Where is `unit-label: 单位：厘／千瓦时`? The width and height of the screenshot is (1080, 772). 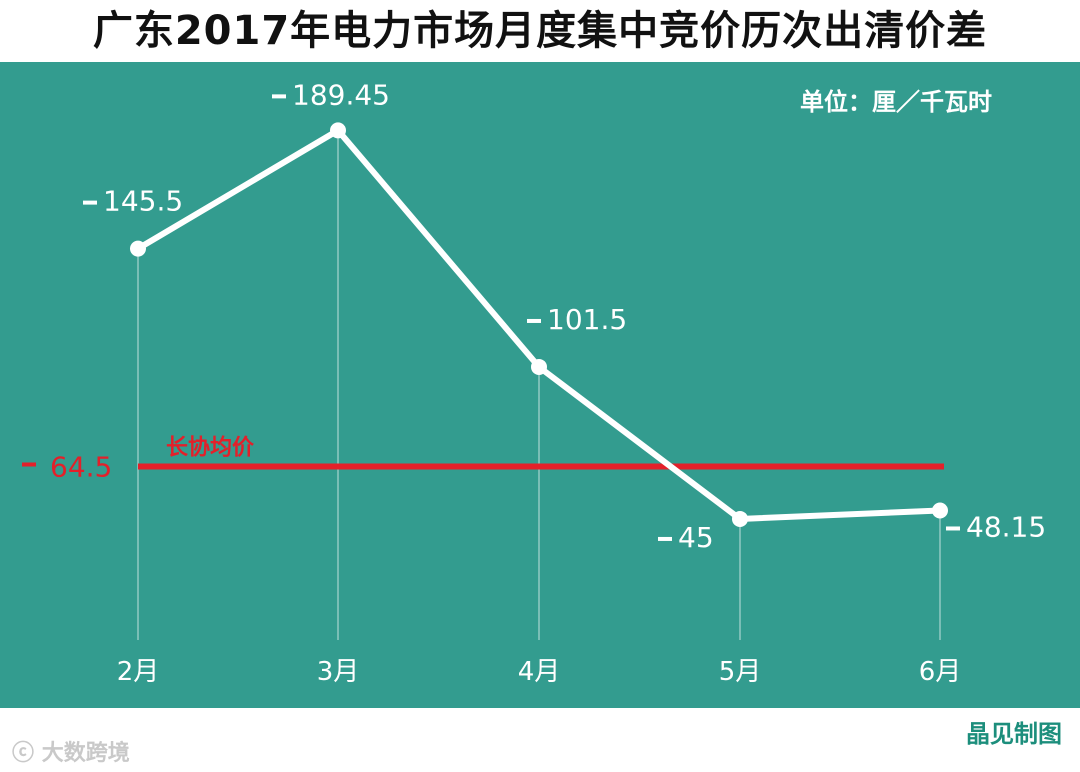 unit-label: 单位：厘／千瓦时 is located at coordinates (896, 102).